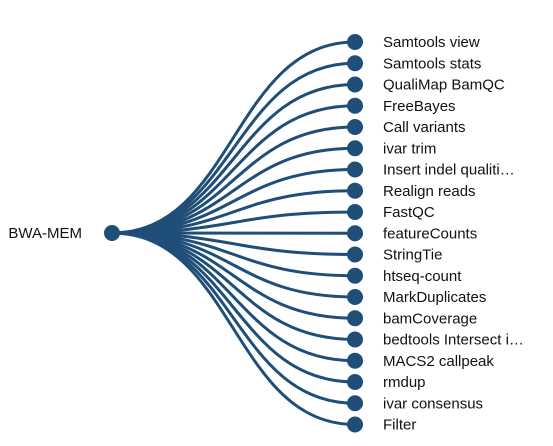  Describe the element at coordinates (112, 233) in the screenshot. I see `root-node` at that location.